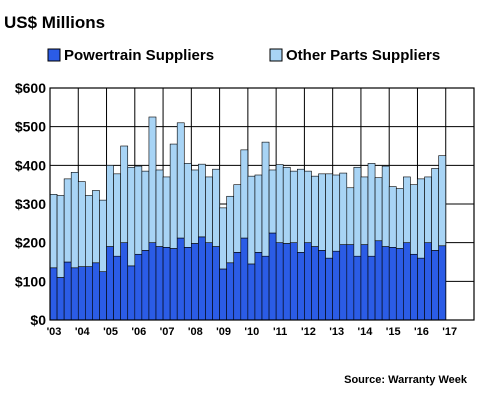 The image size is (480, 400). I want to click on x-tick-label: '12, so click(308, 332).